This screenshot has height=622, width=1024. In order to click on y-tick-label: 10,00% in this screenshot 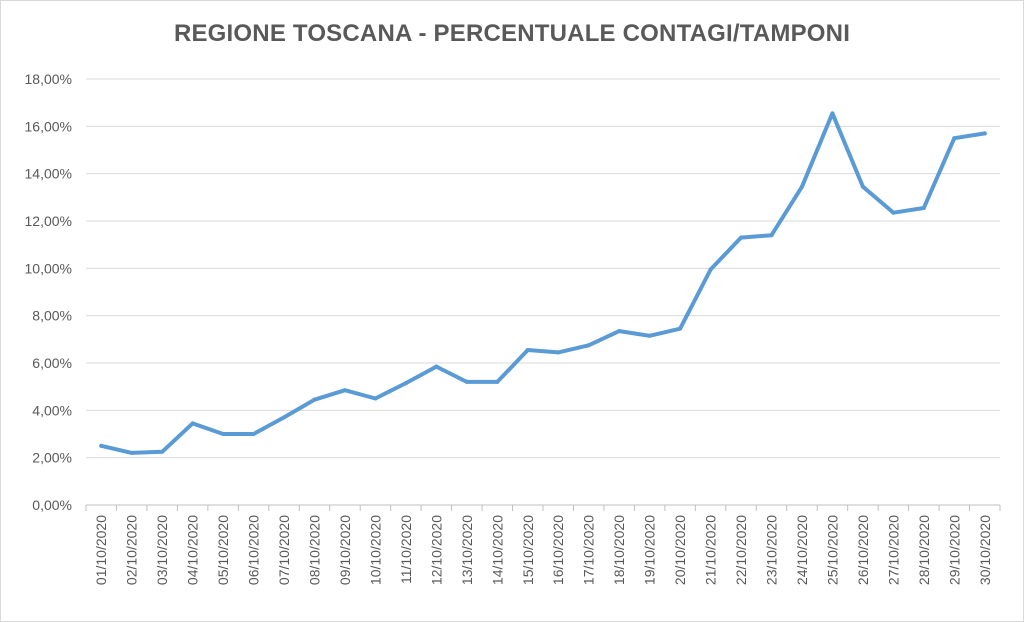, I will do `click(48, 268)`.